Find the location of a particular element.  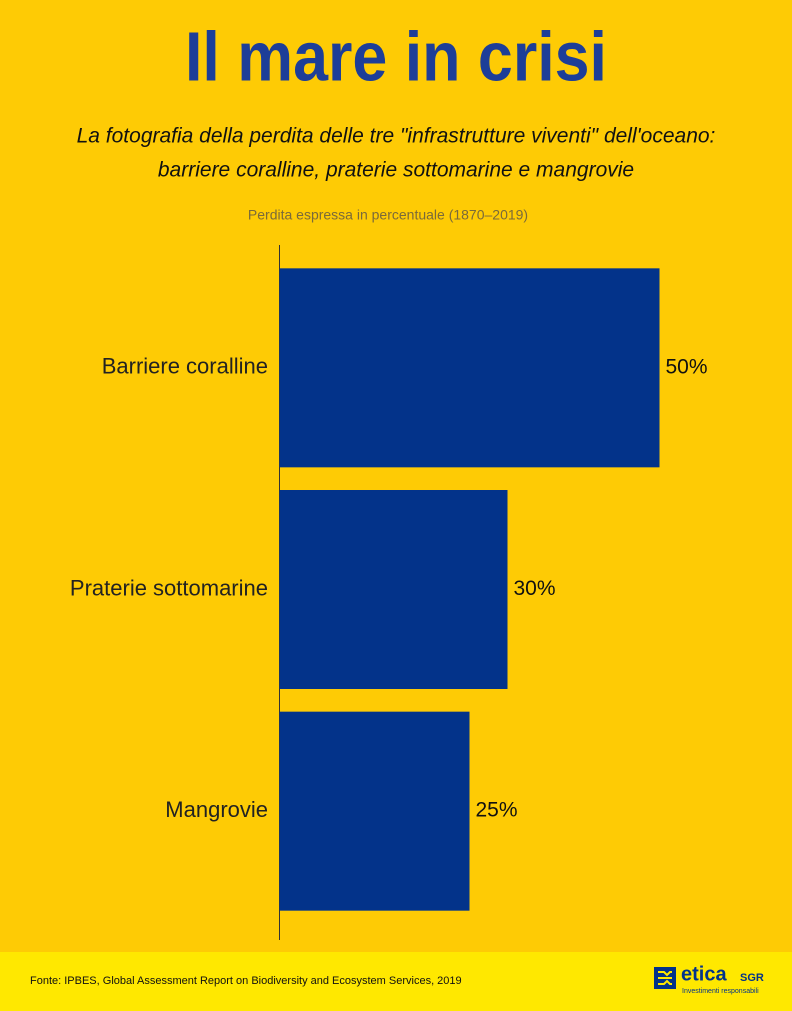

chart-title: Il mare in crisi is located at coordinates (396, 56).